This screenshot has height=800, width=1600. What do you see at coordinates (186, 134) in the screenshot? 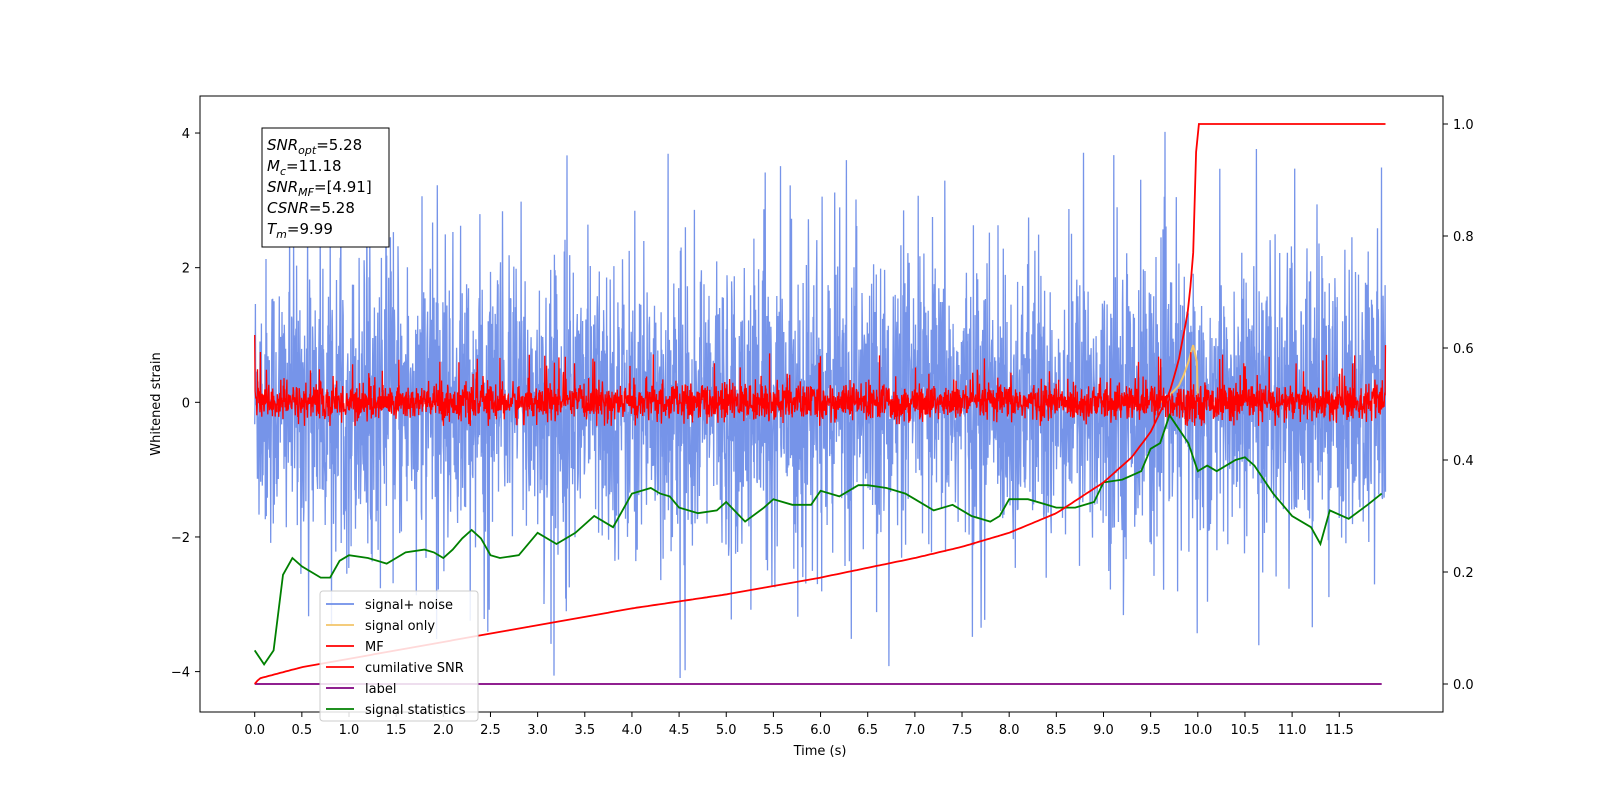
I see `y-tick-label: 4` at bounding box center [186, 134].